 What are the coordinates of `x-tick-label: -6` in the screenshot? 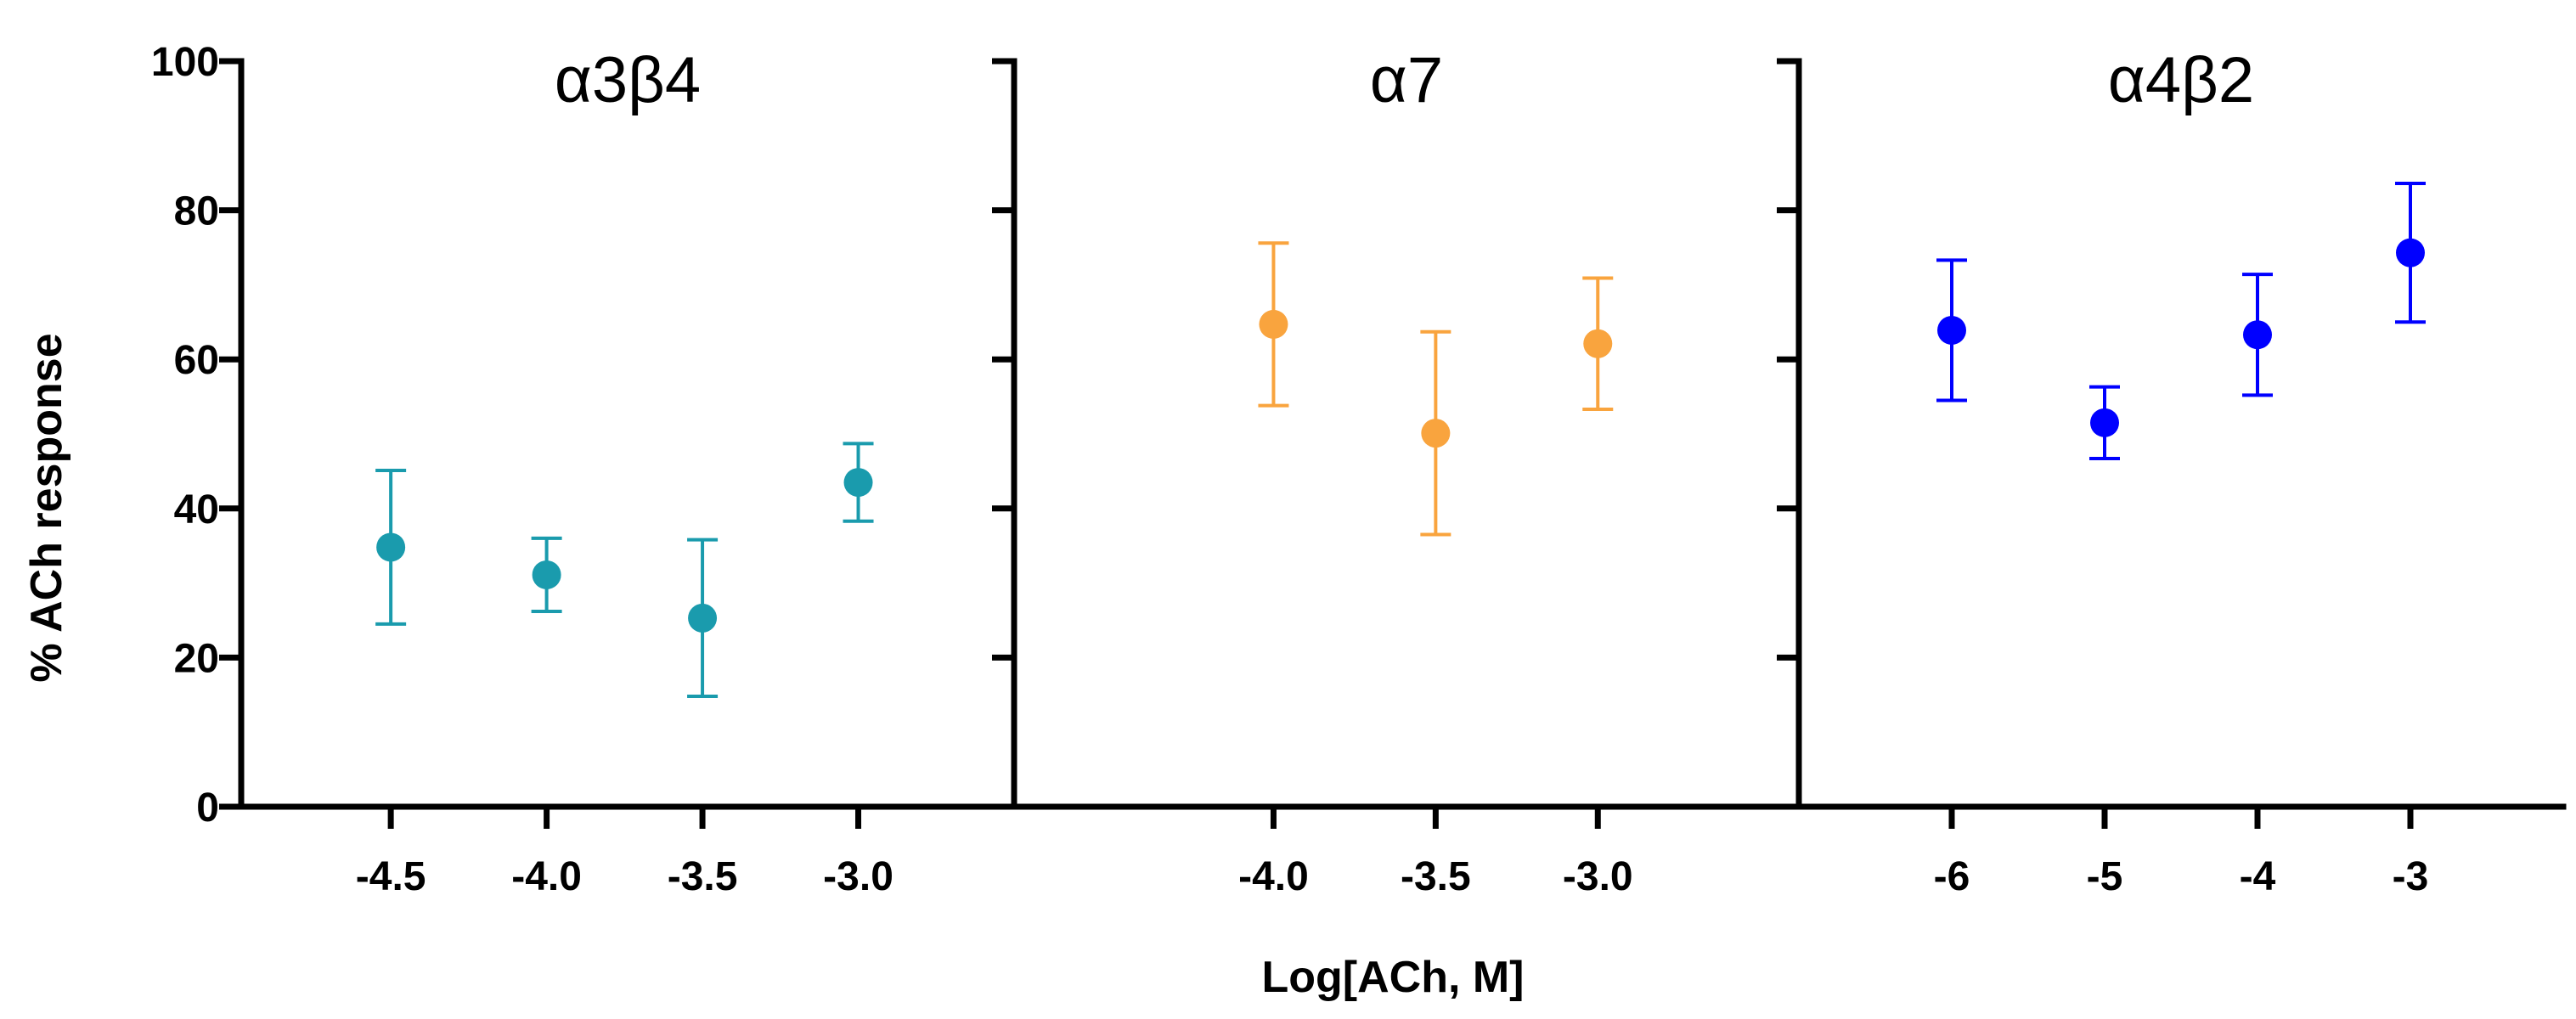 It's located at (1952, 876).